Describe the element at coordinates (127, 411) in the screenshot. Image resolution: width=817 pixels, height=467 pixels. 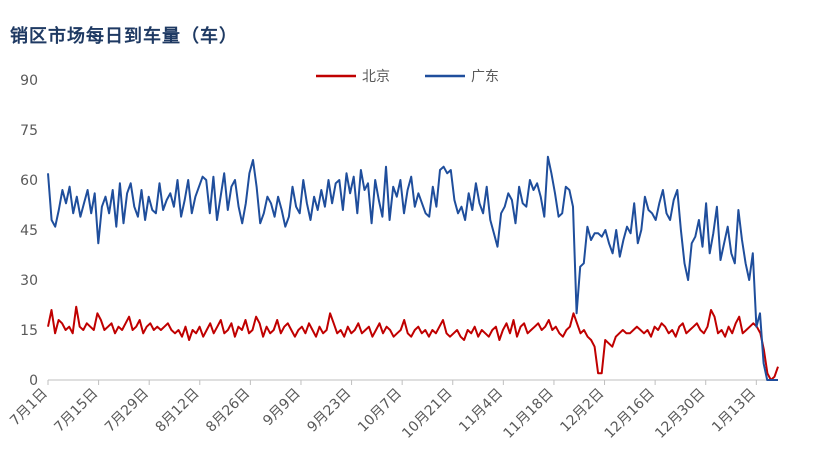
I see `x-tick-label: 7月29日` at that location.